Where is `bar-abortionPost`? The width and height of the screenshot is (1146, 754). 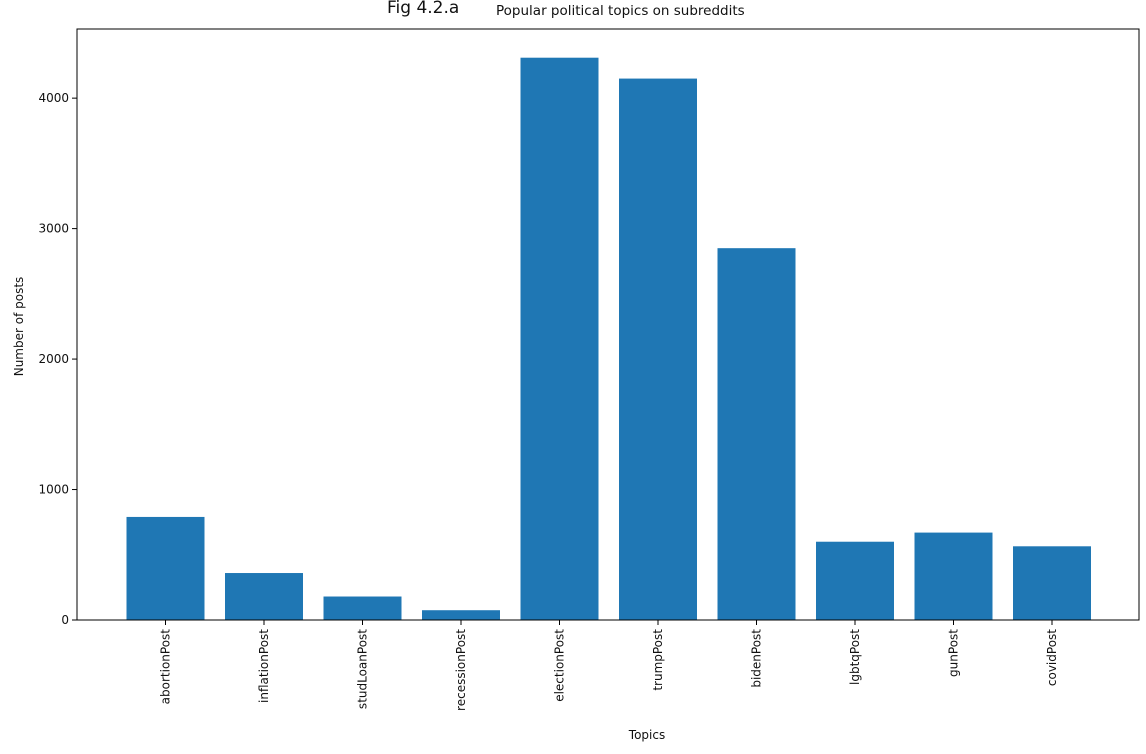
bar-abortionPost is located at coordinates (165, 568).